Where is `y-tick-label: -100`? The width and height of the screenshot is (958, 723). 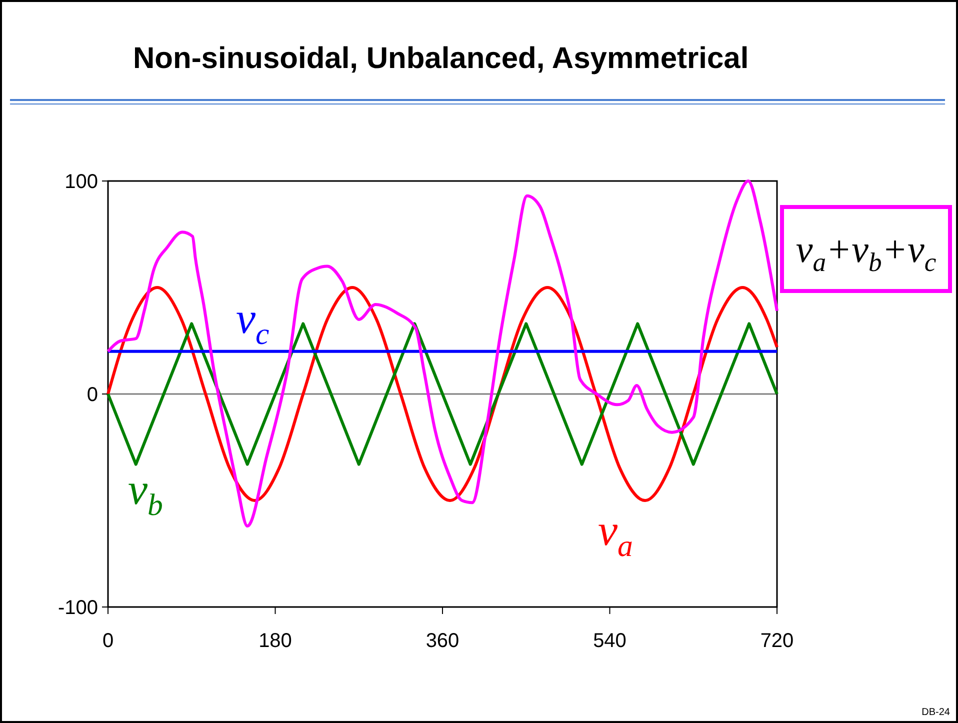
y-tick-label: -100 is located at coordinates (78, 608).